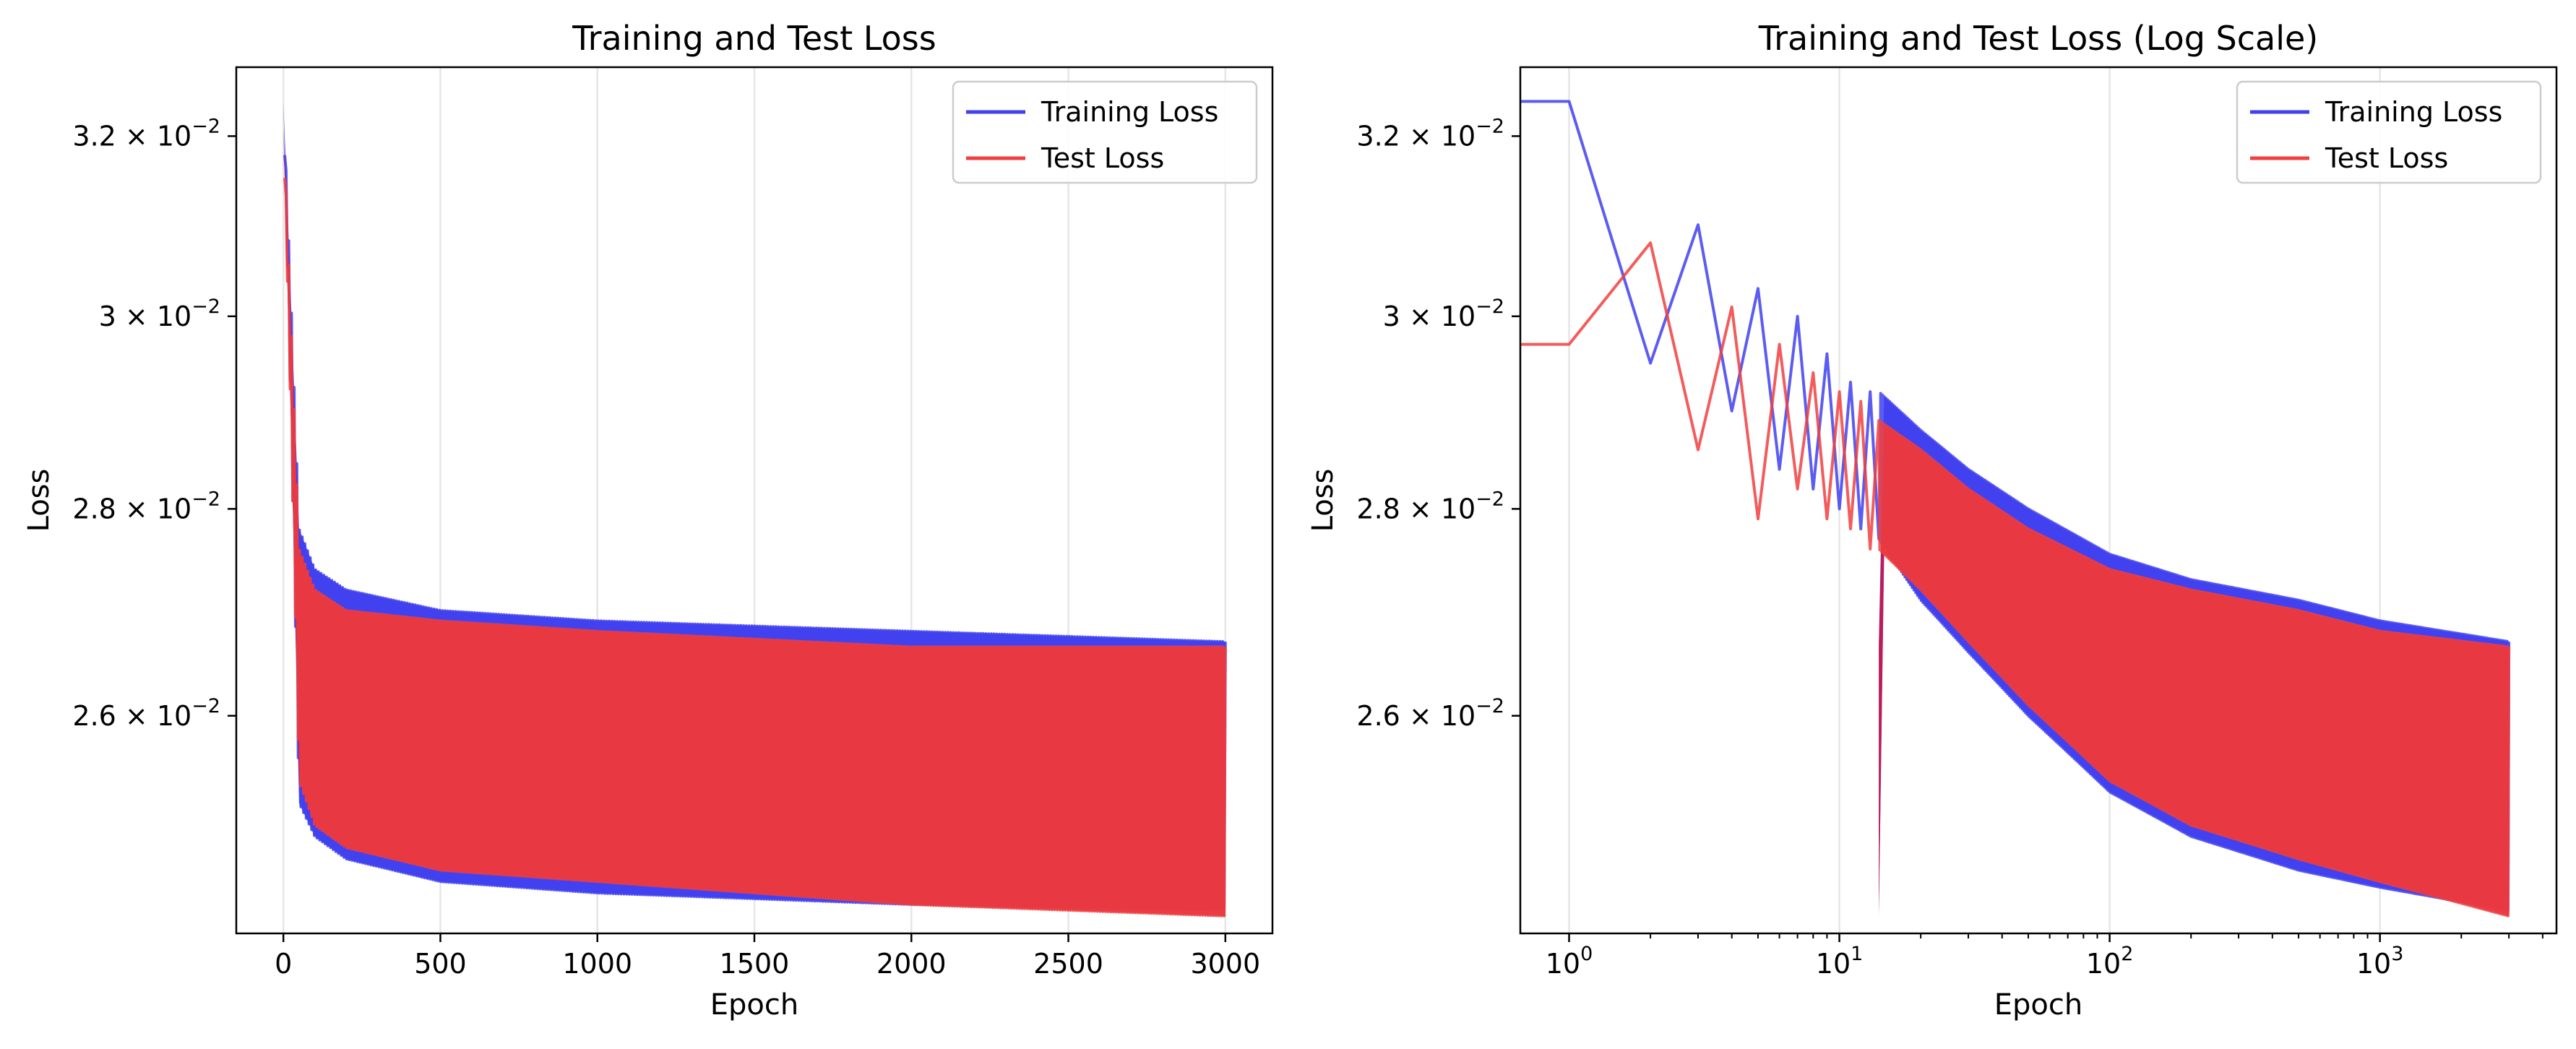  I want to click on x-tick-label: 10⁰, so click(1569, 962).